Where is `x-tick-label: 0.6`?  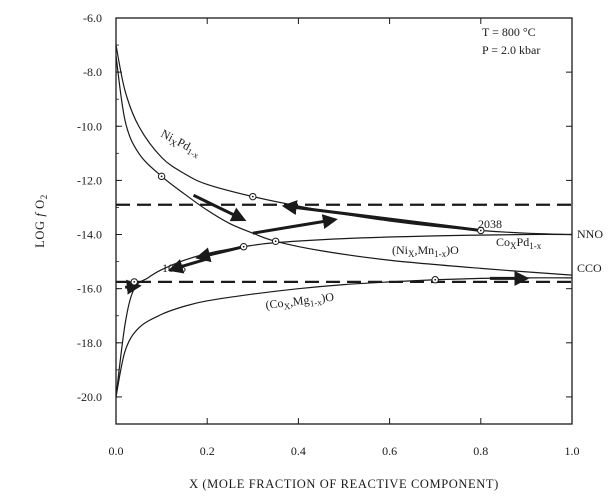
x-tick-label: 0.6 is located at coordinates (389, 451).